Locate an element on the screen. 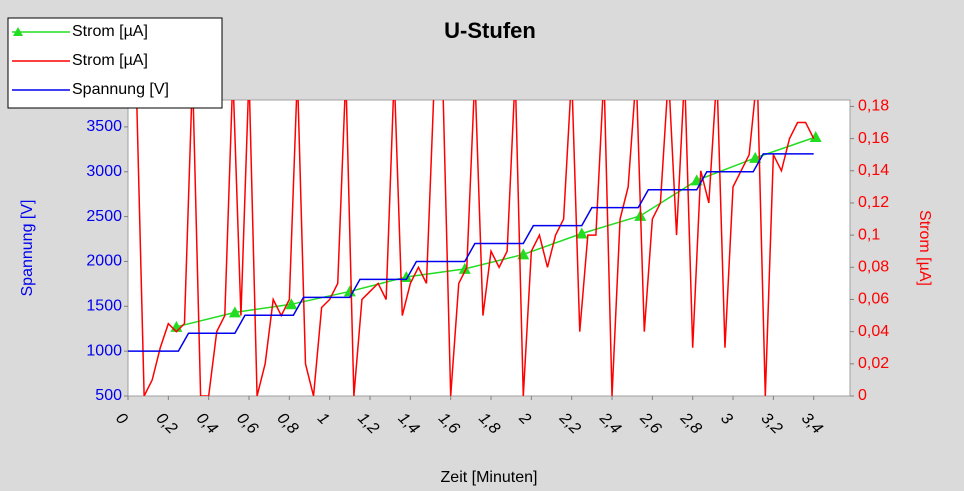  x-axis-label: Zeit [Minuten] is located at coordinates (489, 477).